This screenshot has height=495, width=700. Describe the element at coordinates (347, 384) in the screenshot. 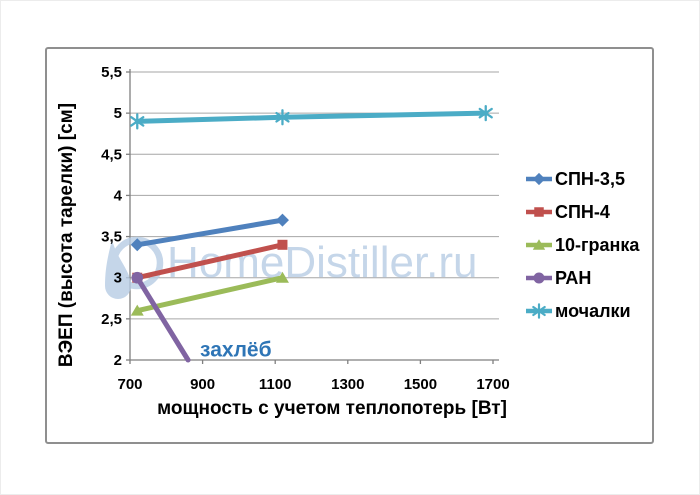

I see `x-tick-label: 1300` at that location.